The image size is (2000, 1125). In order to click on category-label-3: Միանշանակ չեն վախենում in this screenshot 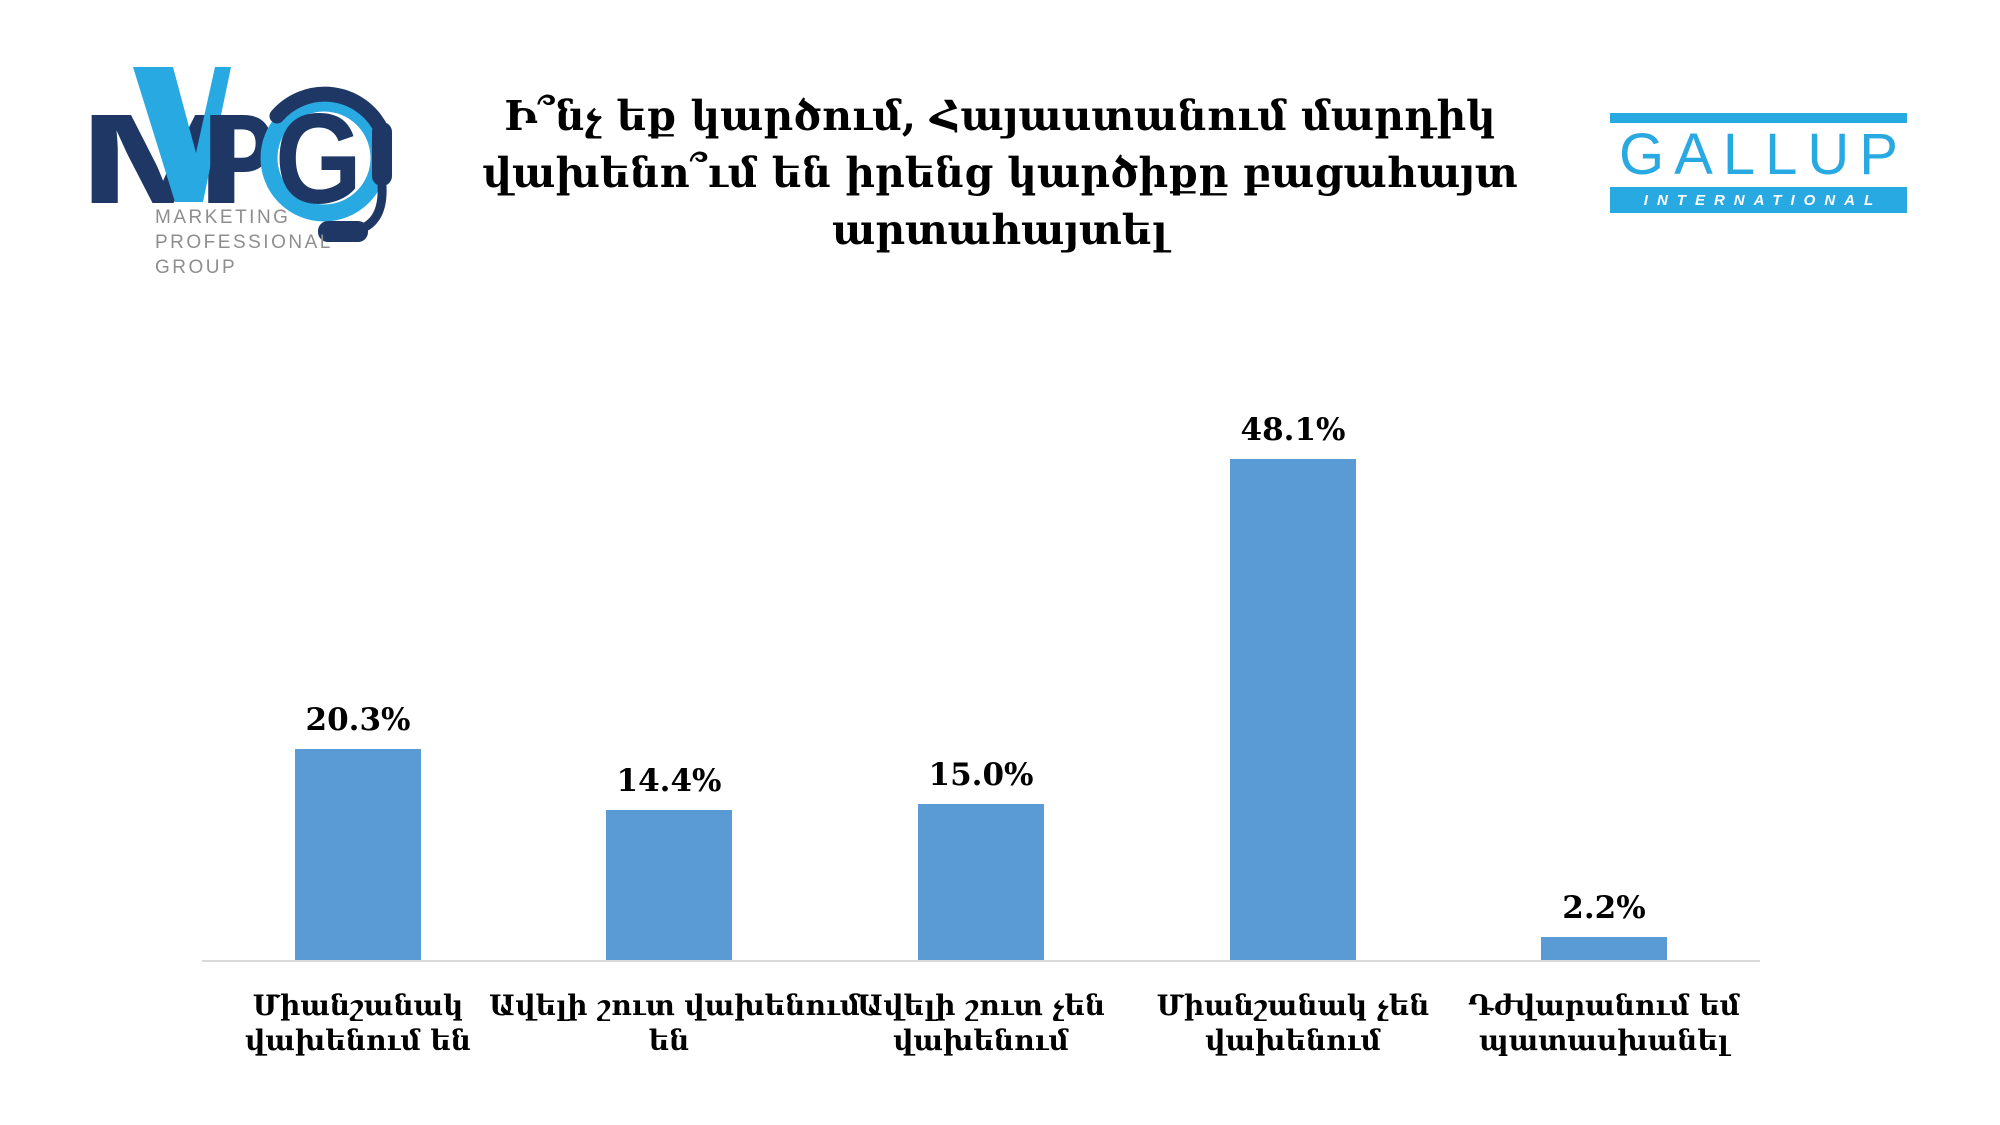, I will do `click(1293, 1023)`.